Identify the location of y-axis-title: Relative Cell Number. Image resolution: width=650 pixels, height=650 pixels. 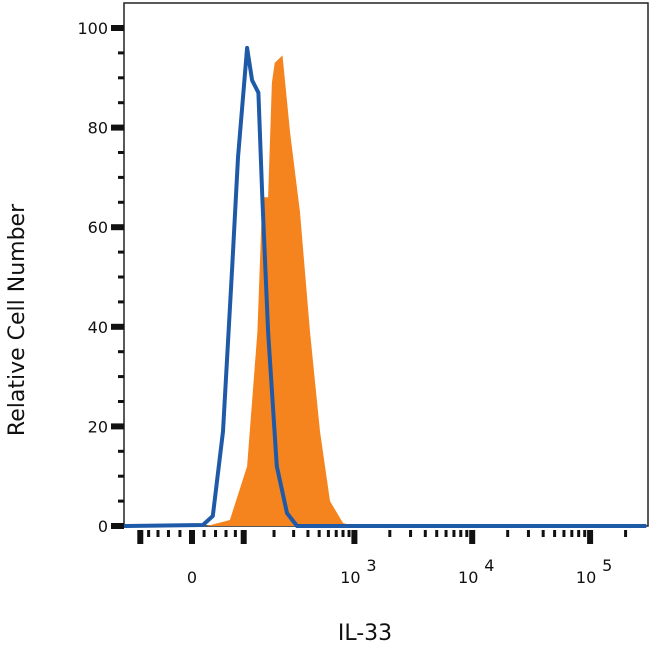
(17, 319).